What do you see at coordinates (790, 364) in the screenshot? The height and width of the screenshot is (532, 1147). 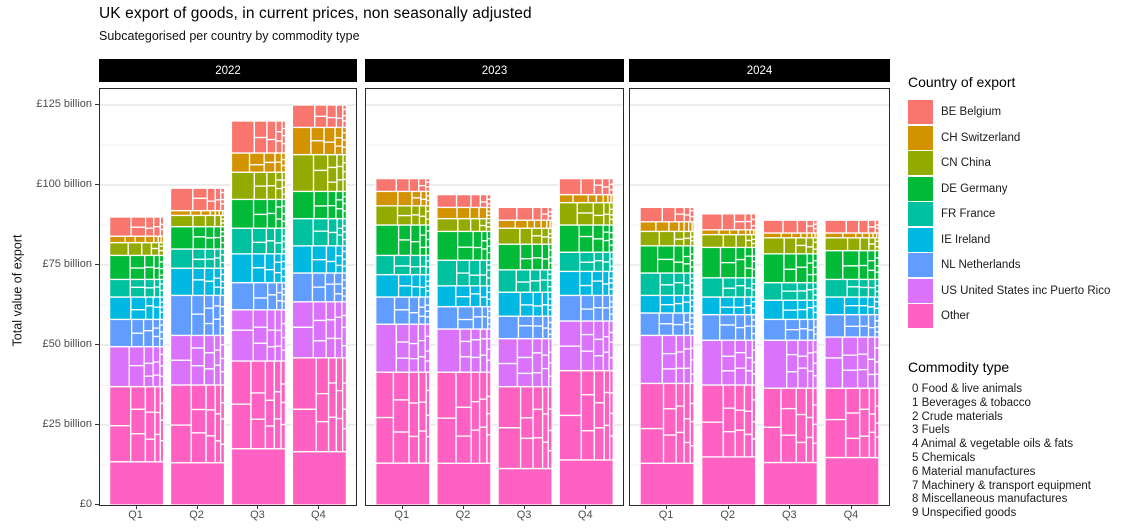 I see `segment-us-2024-Q3` at bounding box center [790, 364].